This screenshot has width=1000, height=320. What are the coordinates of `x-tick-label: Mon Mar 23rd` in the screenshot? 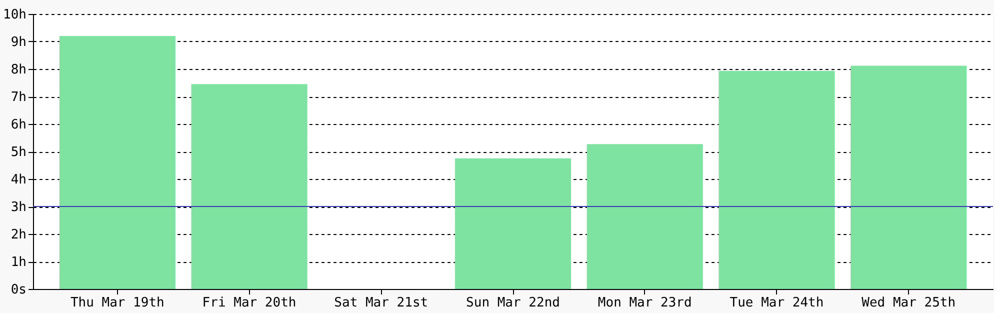 It's located at (645, 303).